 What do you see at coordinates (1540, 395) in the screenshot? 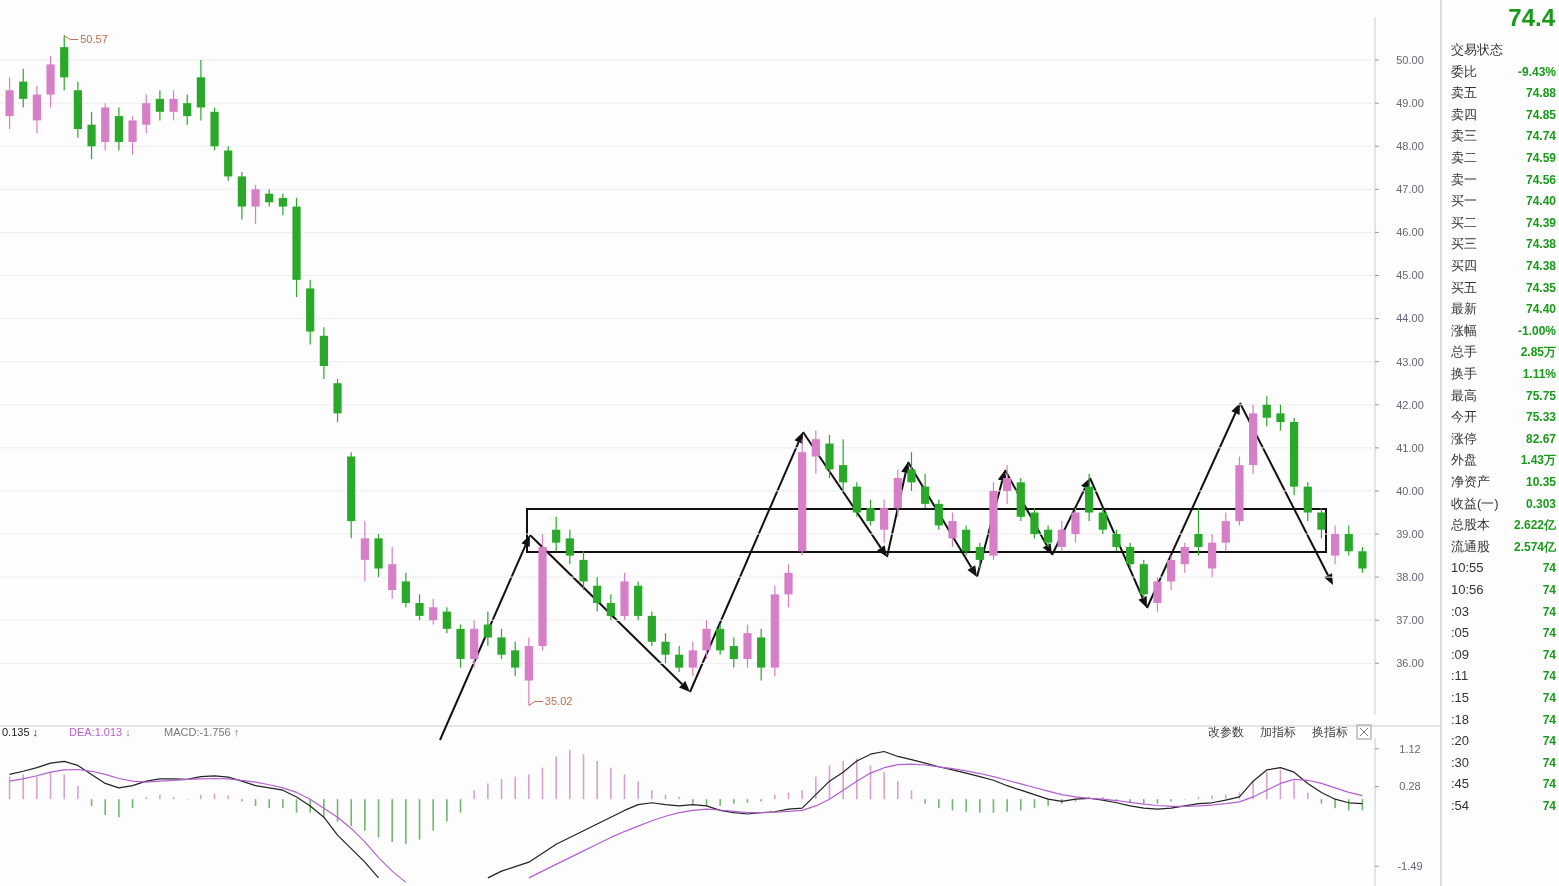
I see `text: 75.75` at bounding box center [1540, 395].